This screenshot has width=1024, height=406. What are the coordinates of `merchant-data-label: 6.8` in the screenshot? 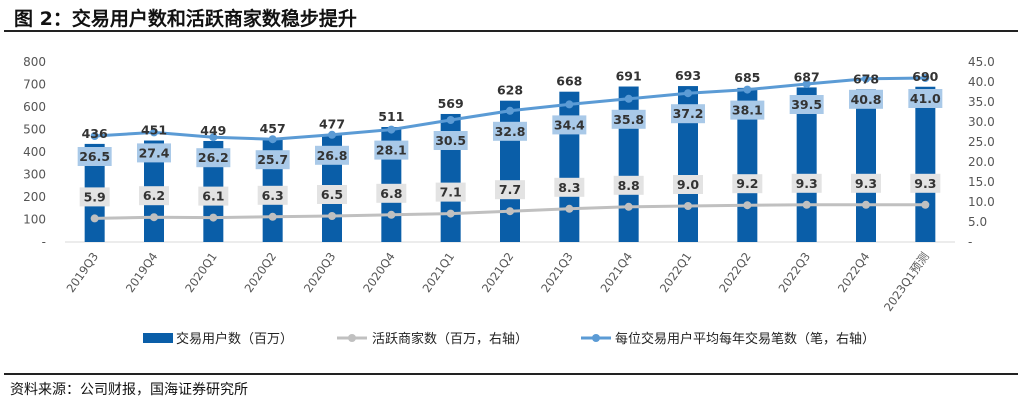 It's located at (391, 193).